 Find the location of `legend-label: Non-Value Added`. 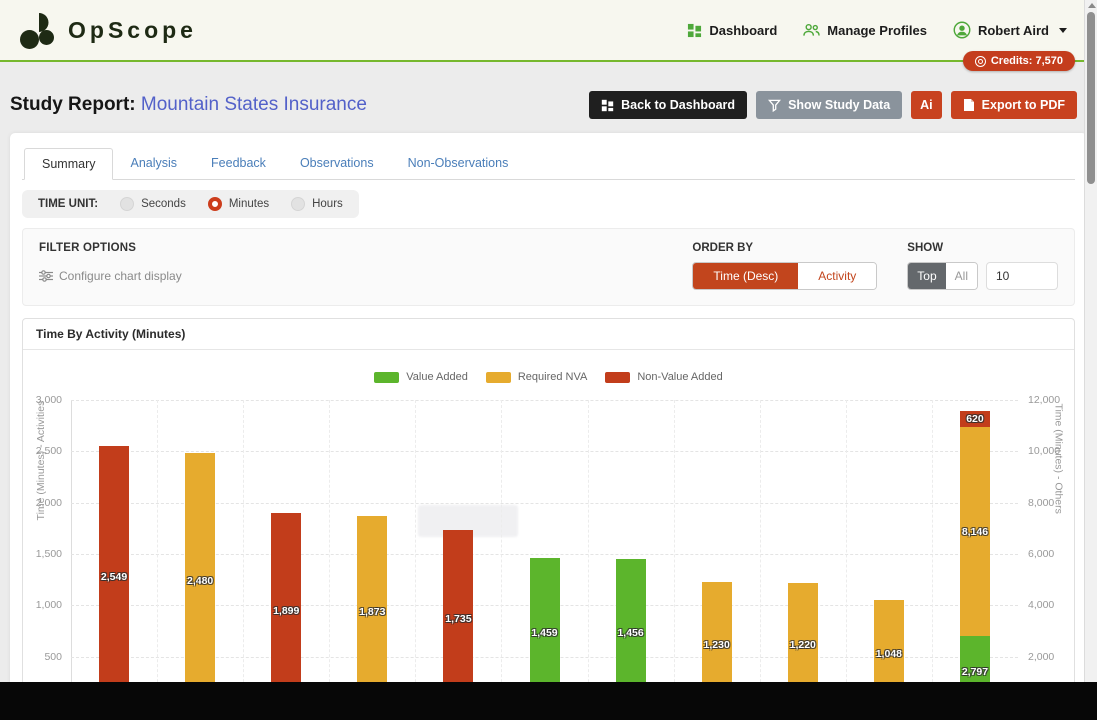

legend-label: Non-Value Added is located at coordinates (680, 377).